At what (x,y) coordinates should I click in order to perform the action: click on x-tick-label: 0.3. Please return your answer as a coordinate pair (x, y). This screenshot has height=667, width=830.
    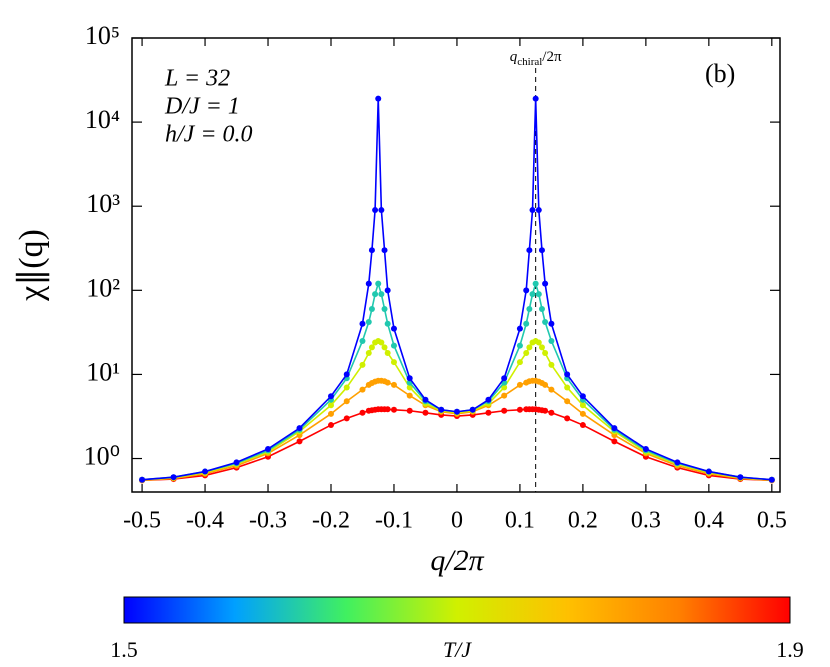
    Looking at the image, I should click on (646, 521).